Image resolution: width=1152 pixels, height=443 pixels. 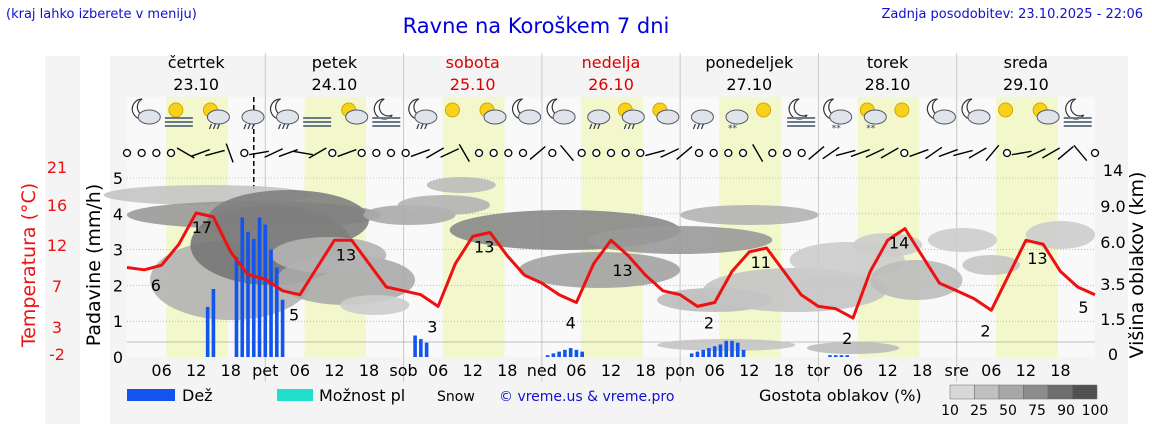 I want to click on precip-tick: 5, so click(x=118, y=178).